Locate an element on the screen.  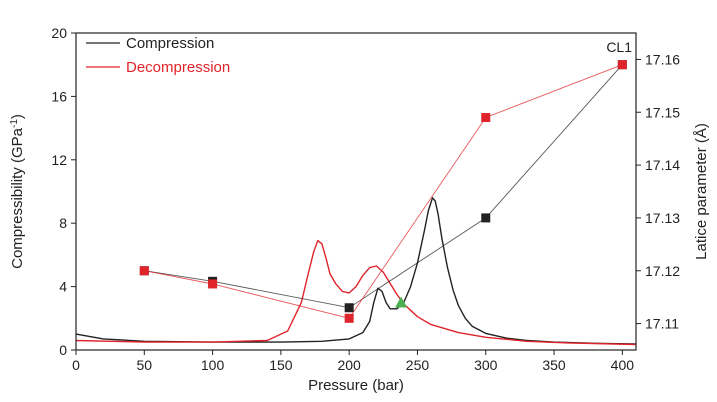
y-left-axis-title: Compressibility (GPa-1) is located at coordinates (18, 191).